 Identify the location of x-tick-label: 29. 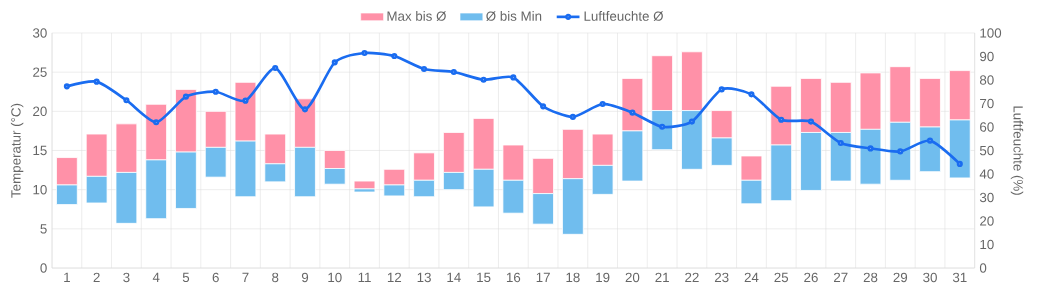
(900, 277).